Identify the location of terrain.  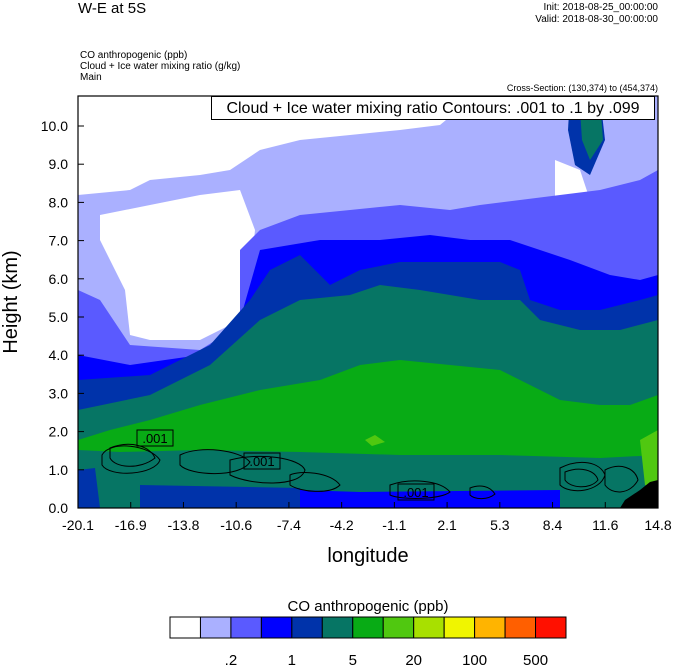
(639, 494).